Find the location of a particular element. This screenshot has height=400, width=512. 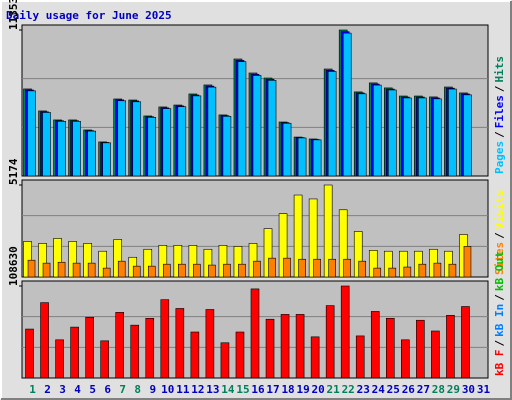

legend-entry: Pages is located at coordinates (499, 157).